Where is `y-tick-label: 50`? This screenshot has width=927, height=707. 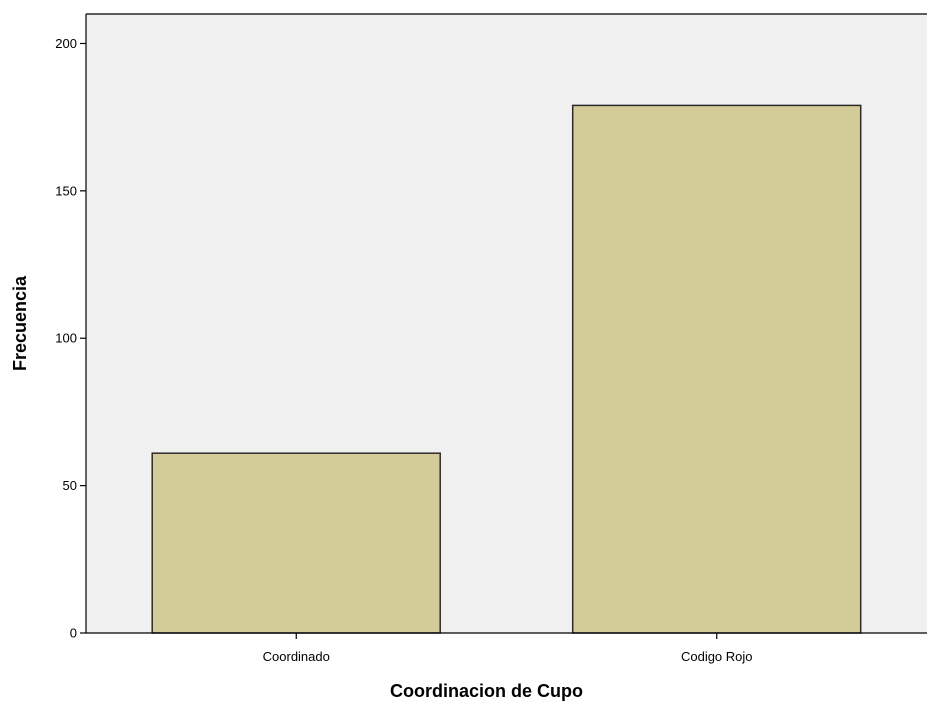
y-tick-label: 50 is located at coordinates (70, 485).